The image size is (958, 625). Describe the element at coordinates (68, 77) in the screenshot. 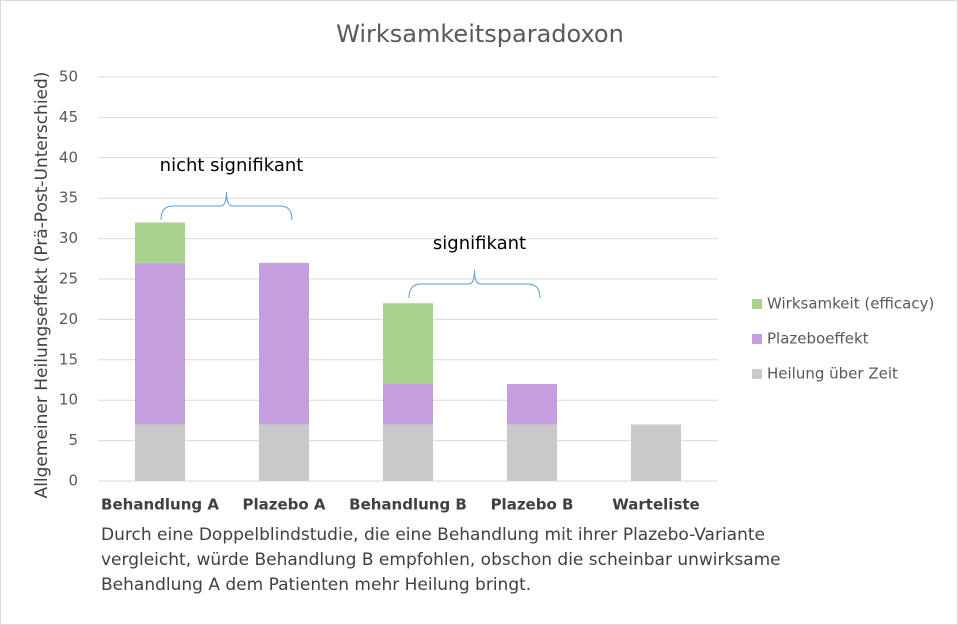

I see `y-tick-label: 50` at that location.